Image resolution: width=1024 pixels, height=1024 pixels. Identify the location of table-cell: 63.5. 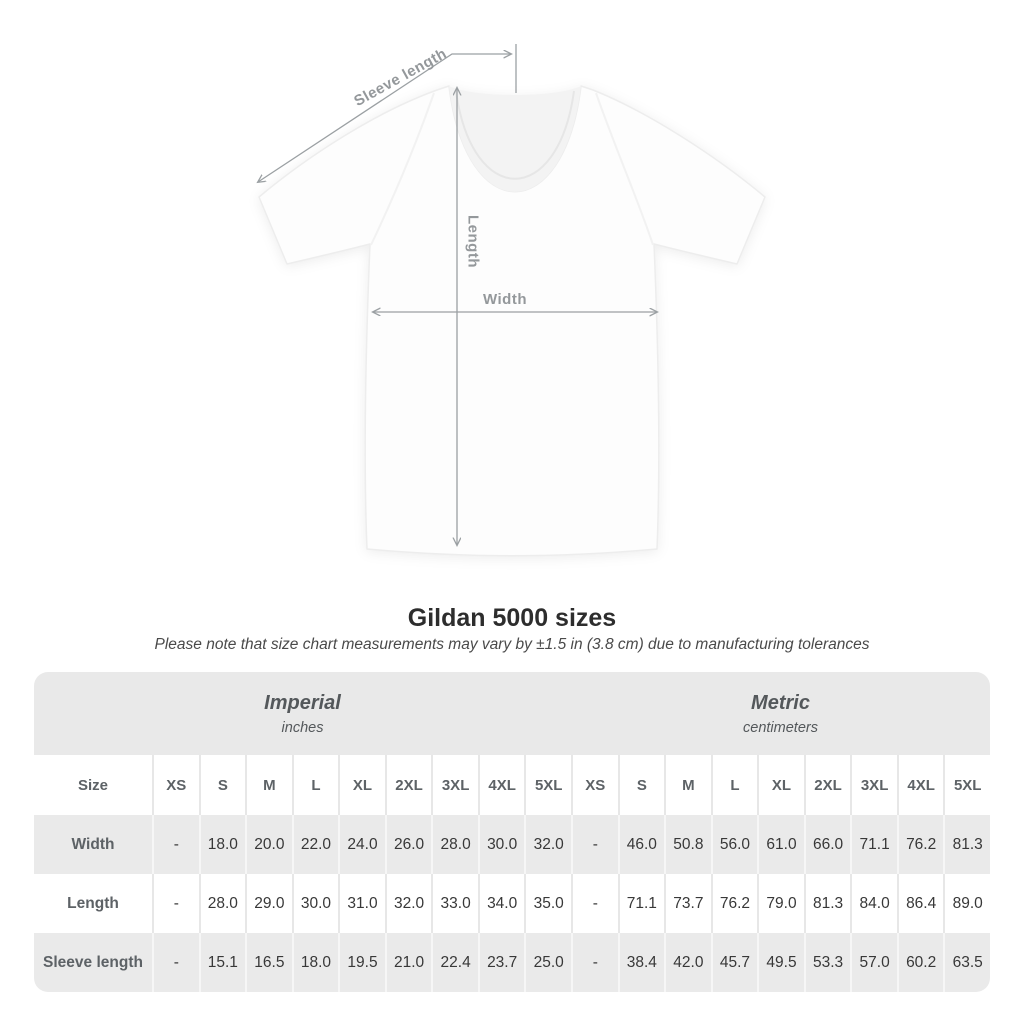
(966, 962).